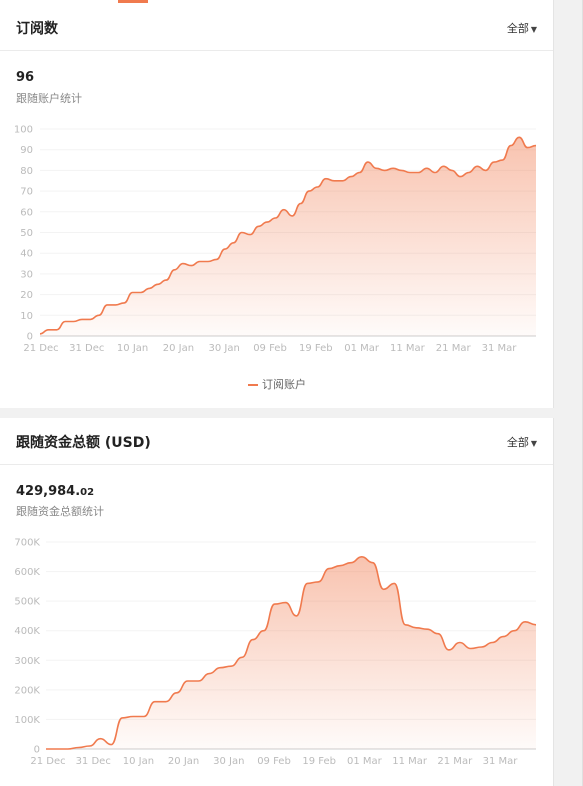  I want to click on chart-legend: 订阅账户, so click(277, 384).